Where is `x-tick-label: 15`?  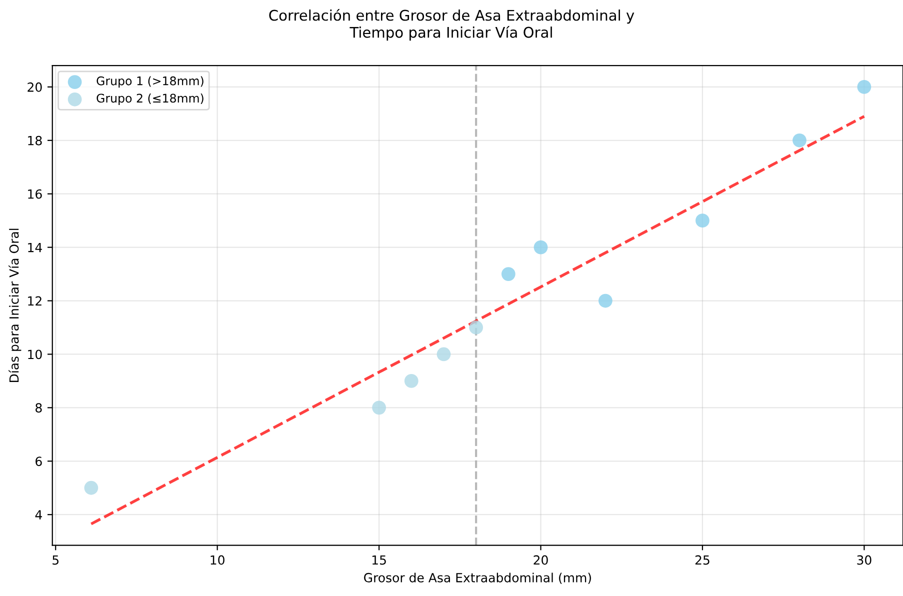
x-tick-label: 15 is located at coordinates (379, 560).